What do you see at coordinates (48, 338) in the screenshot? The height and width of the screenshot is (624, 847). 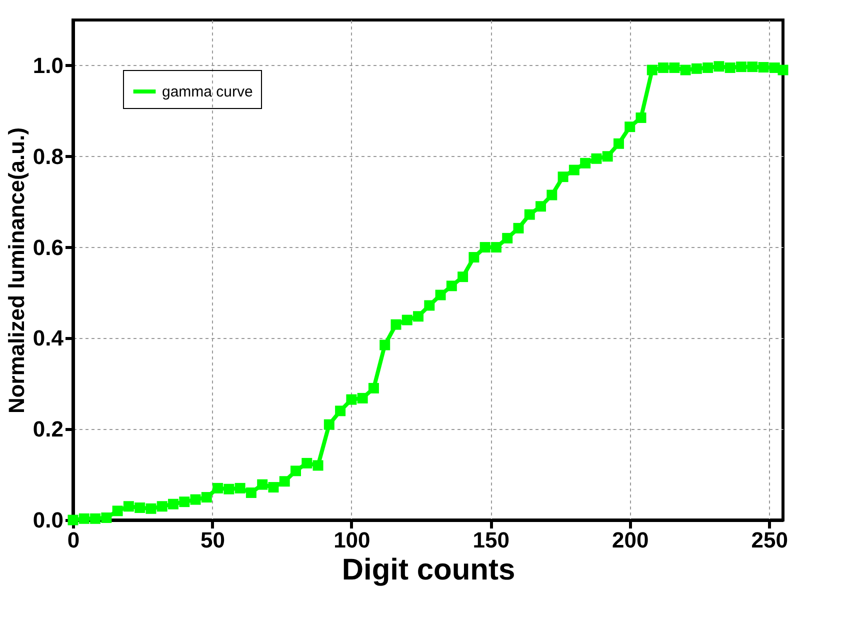 I see `y-tick-label: 0.4` at bounding box center [48, 338].